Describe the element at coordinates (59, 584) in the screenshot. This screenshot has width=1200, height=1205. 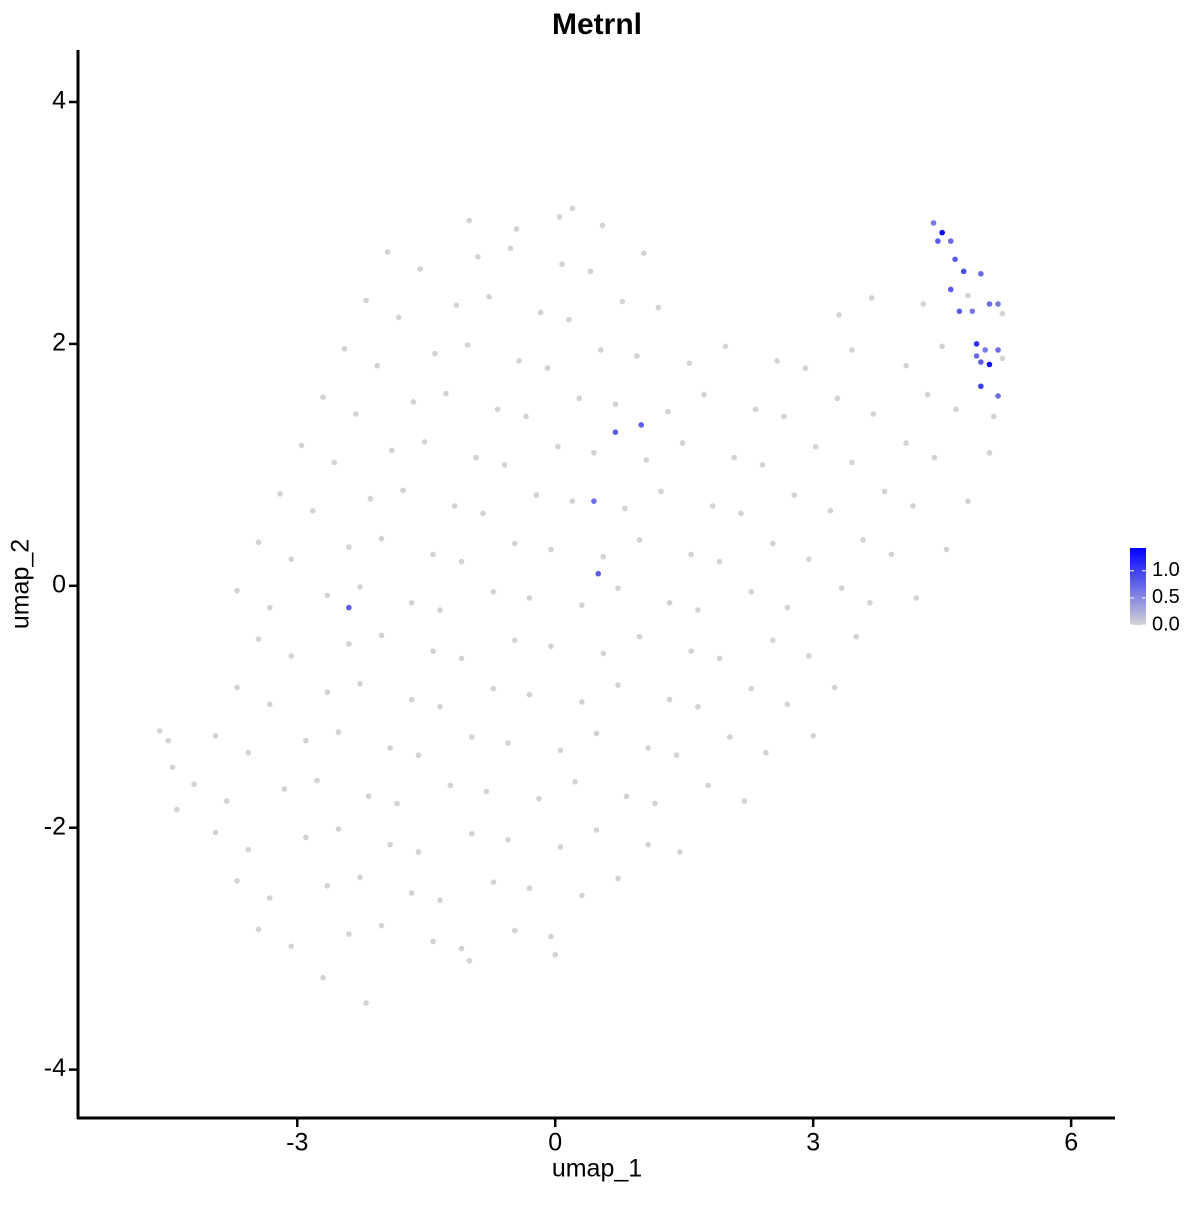
I see `y-tick-label: 0` at that location.